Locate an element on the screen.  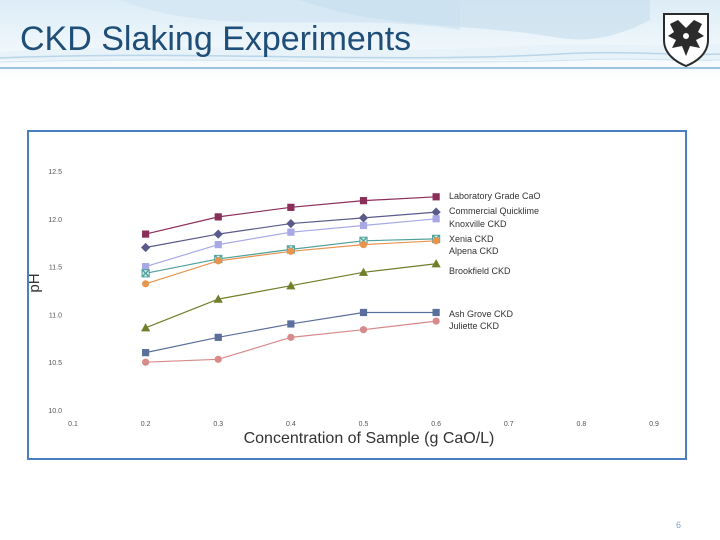
legend-label: Laboratory Grade CaO is located at coordinates (495, 196).